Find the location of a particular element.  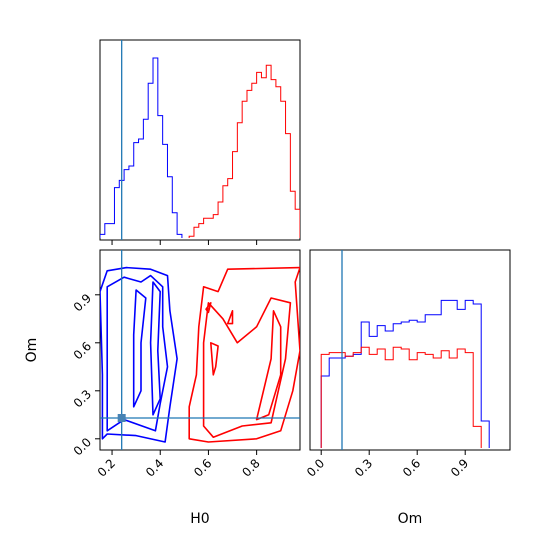

h0-histograms is located at coordinates (200, 140).